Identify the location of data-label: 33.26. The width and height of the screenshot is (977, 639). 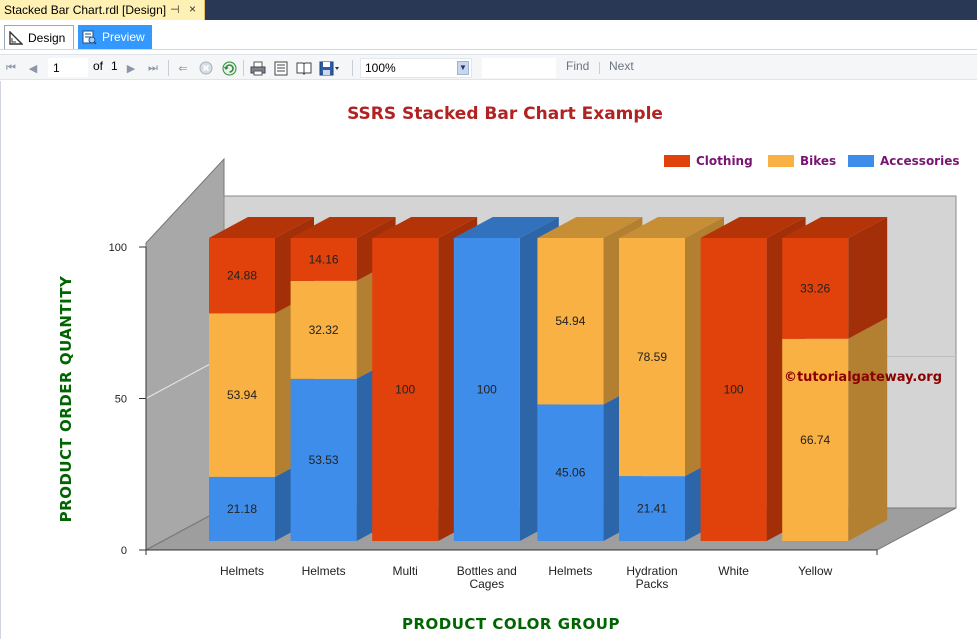
(815, 288).